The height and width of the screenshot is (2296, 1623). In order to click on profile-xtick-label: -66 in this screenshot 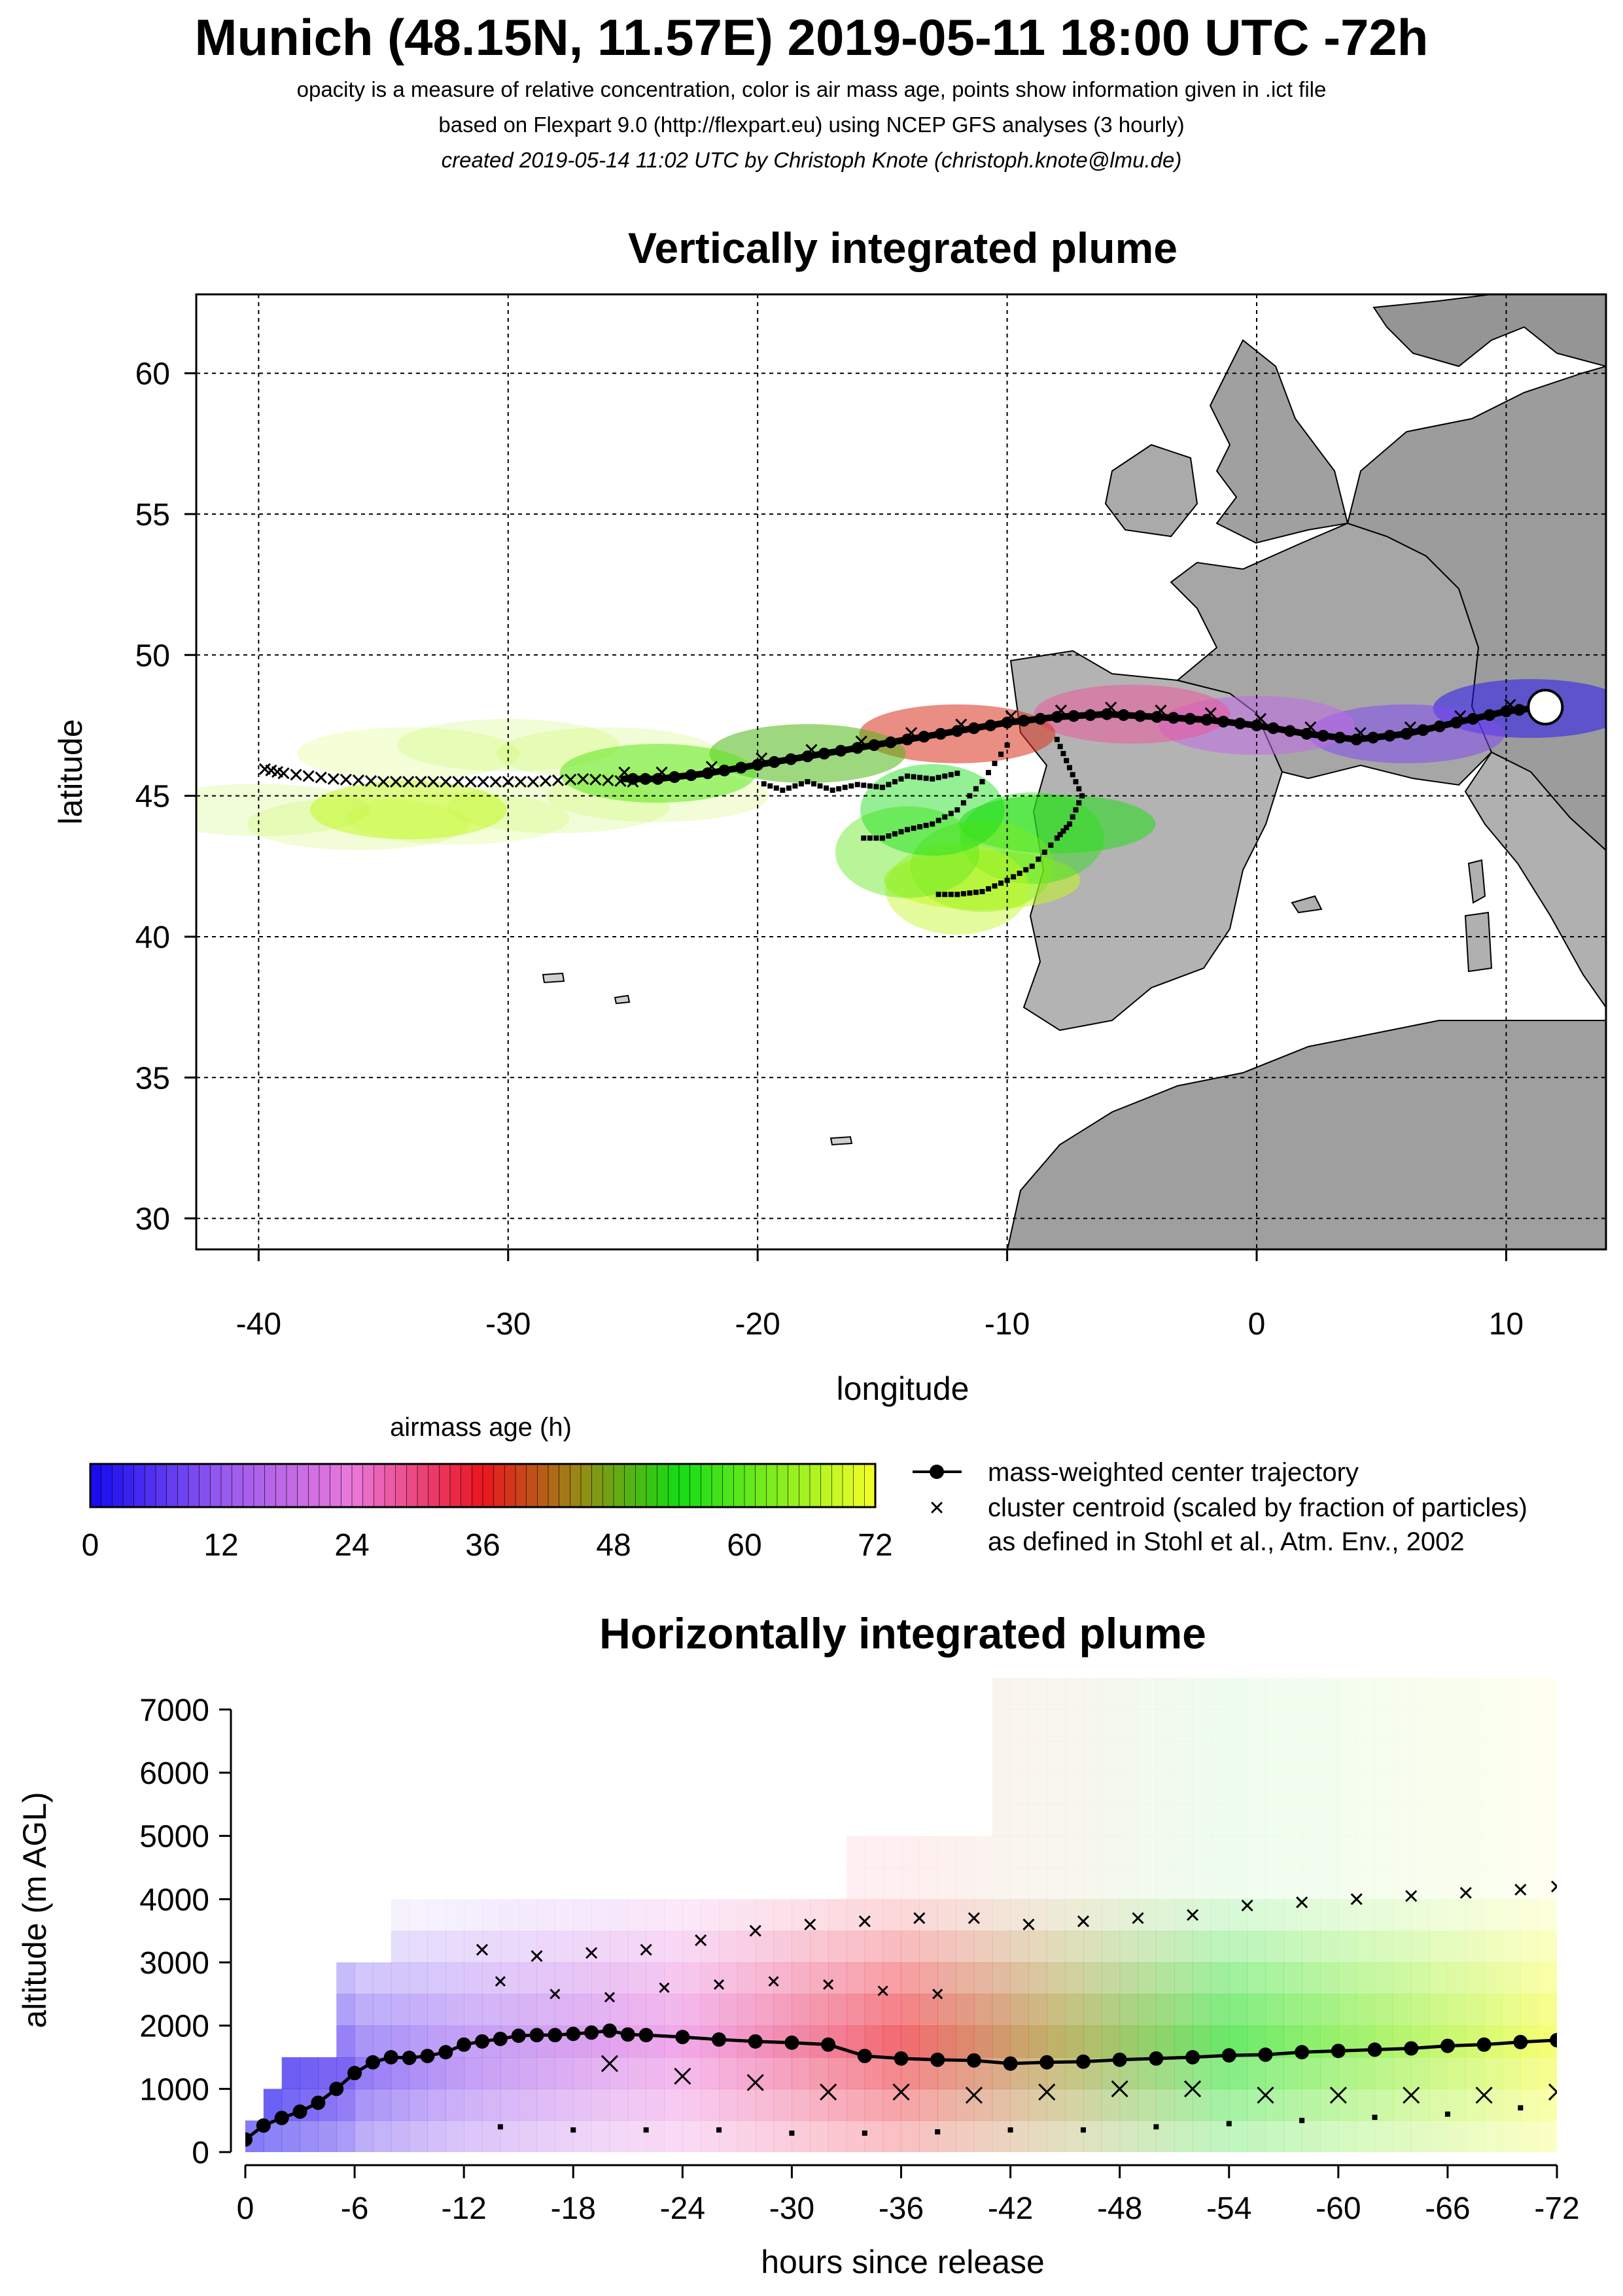, I will do `click(1447, 2208)`.